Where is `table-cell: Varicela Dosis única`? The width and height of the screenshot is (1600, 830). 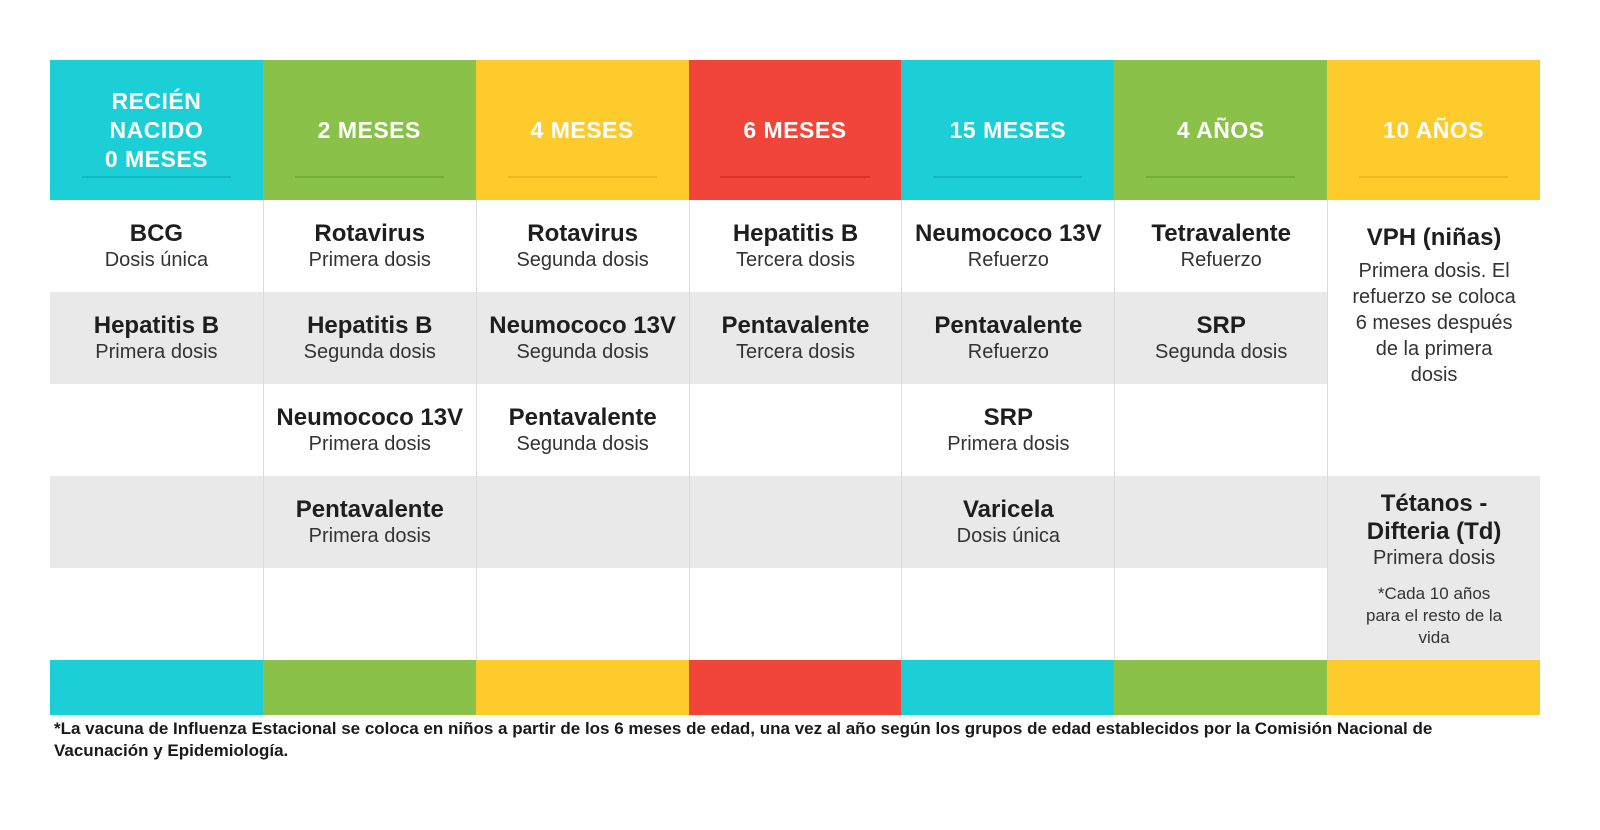
table-cell: Varicela Dosis única is located at coordinates (1008, 522).